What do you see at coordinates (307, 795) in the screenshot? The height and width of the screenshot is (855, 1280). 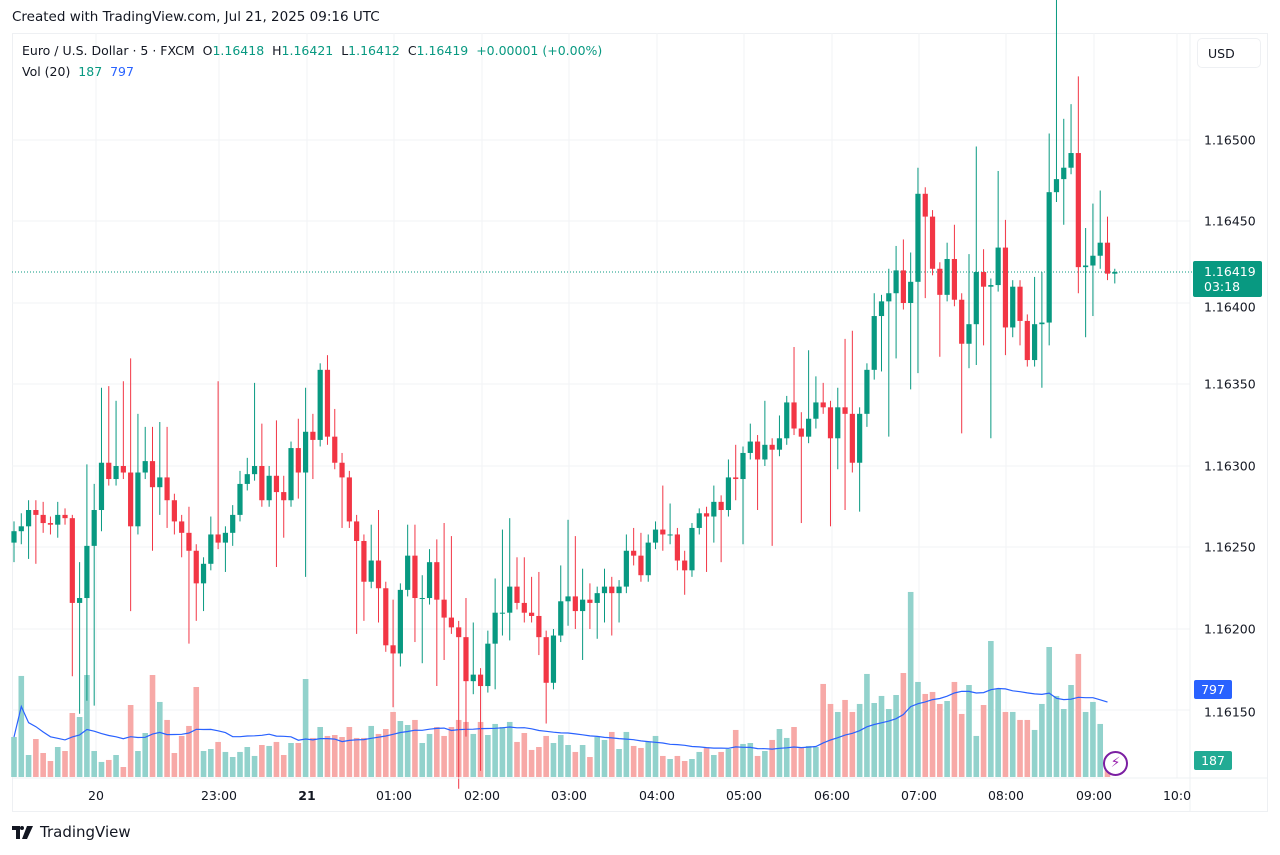 I see `time-tick: 21` at bounding box center [307, 795].